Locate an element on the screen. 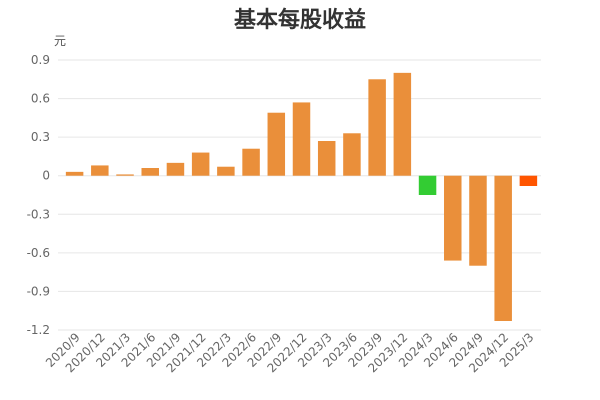  y-tick-label: 0 is located at coordinates (46, 176).